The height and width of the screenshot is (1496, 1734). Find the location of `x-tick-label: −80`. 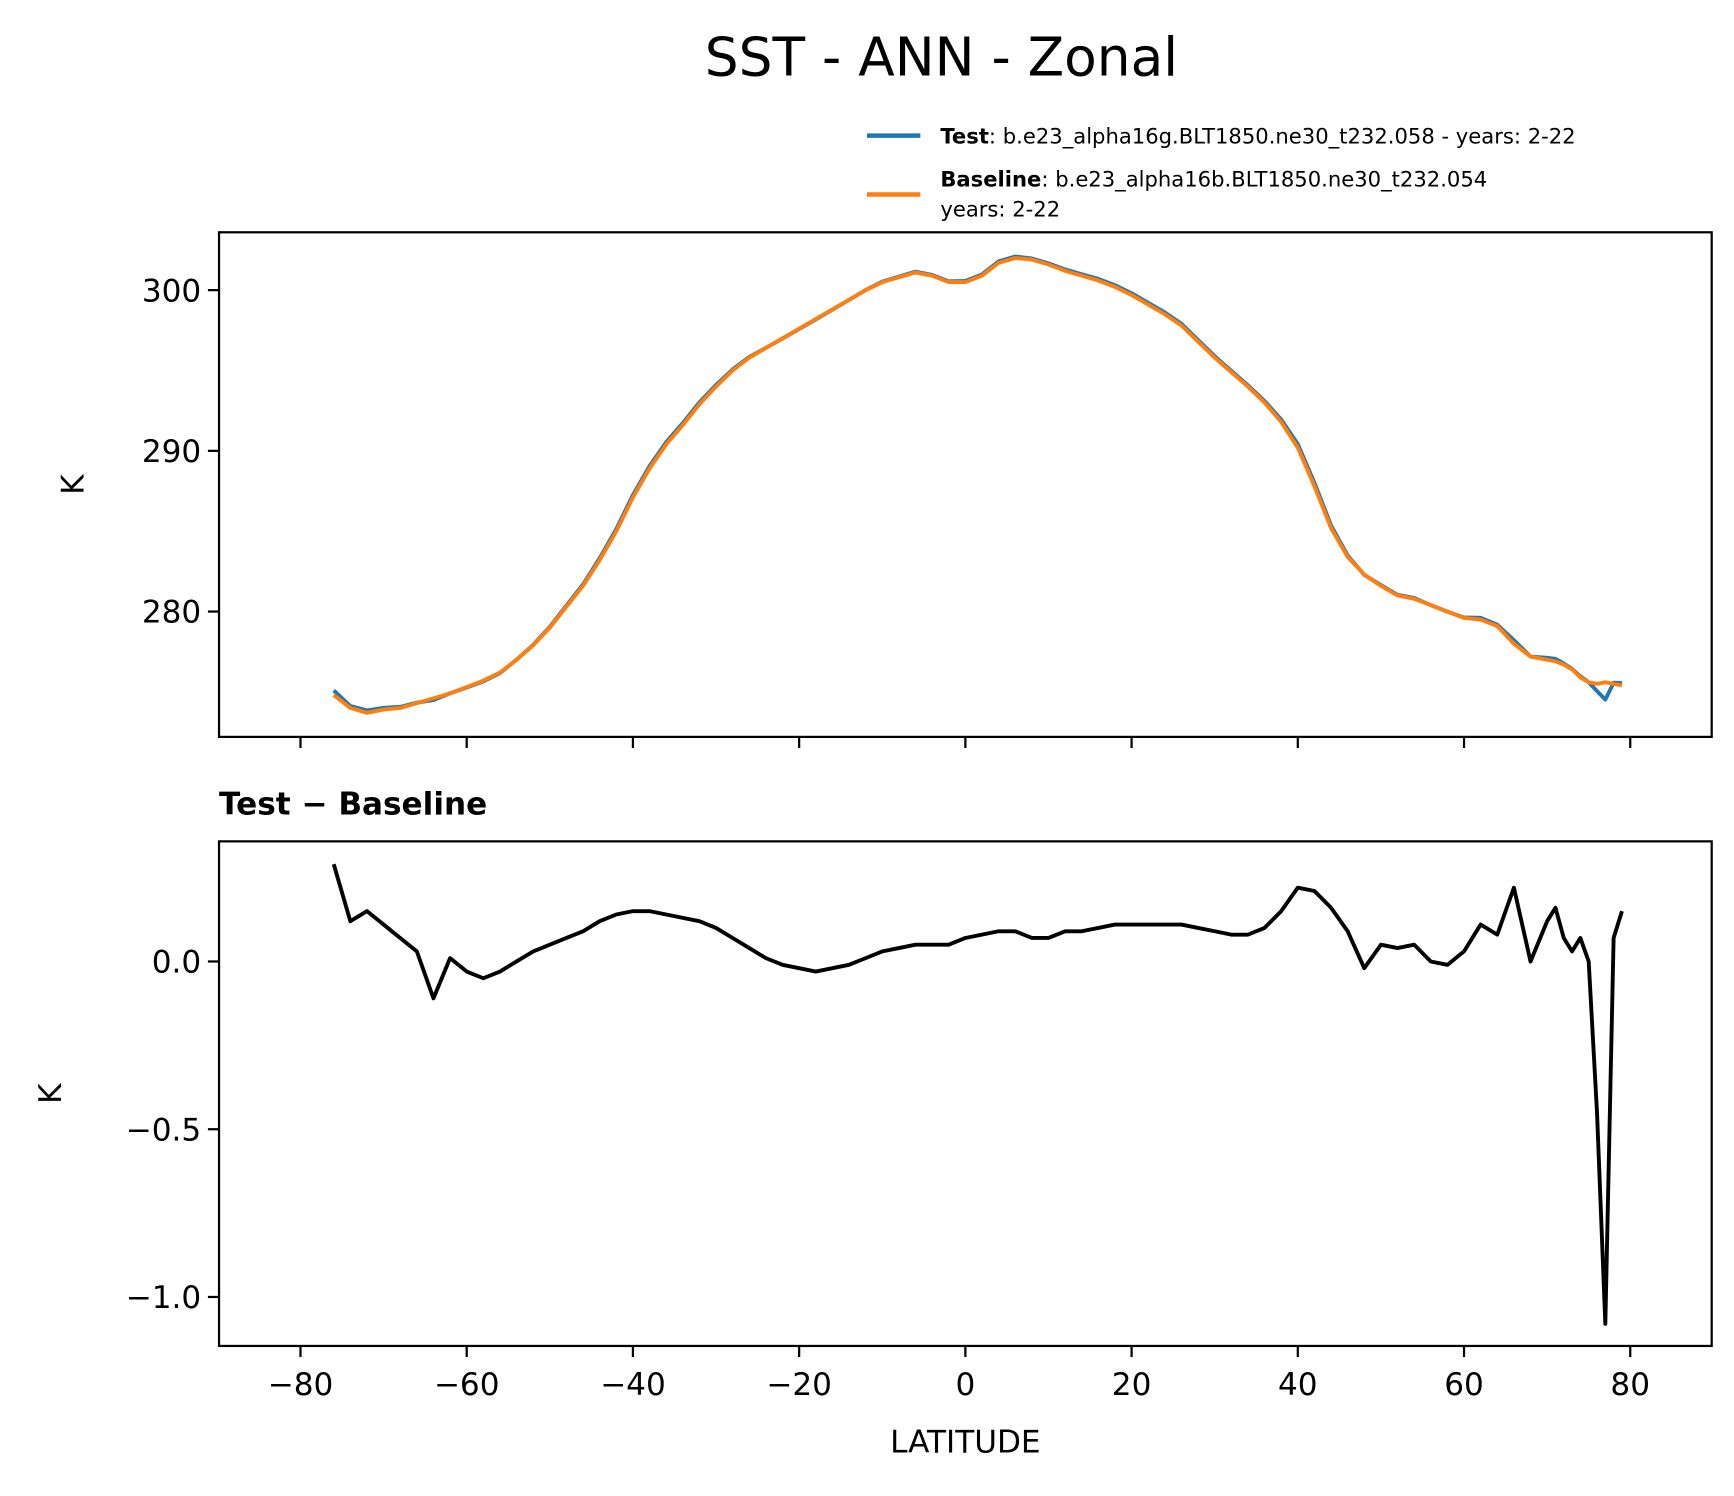

x-tick-label: −80 is located at coordinates (301, 1385).